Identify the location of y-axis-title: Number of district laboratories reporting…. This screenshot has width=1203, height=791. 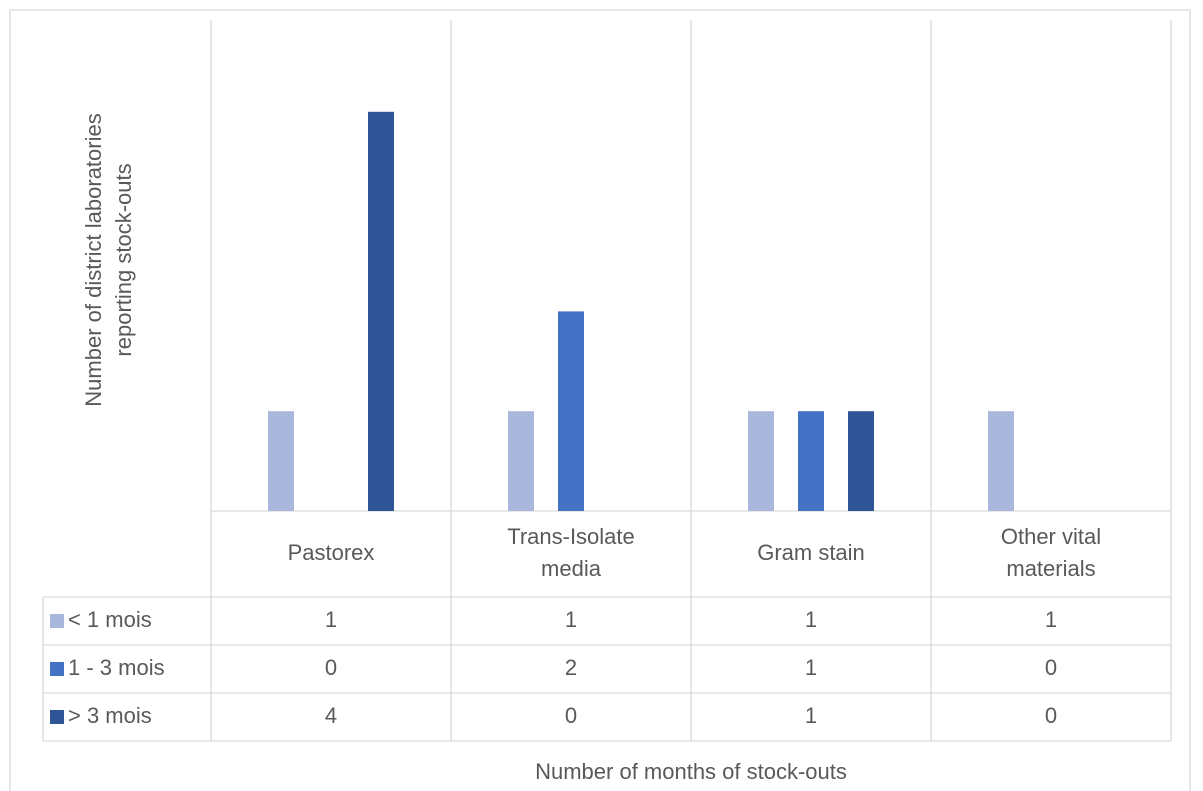
(108, 259).